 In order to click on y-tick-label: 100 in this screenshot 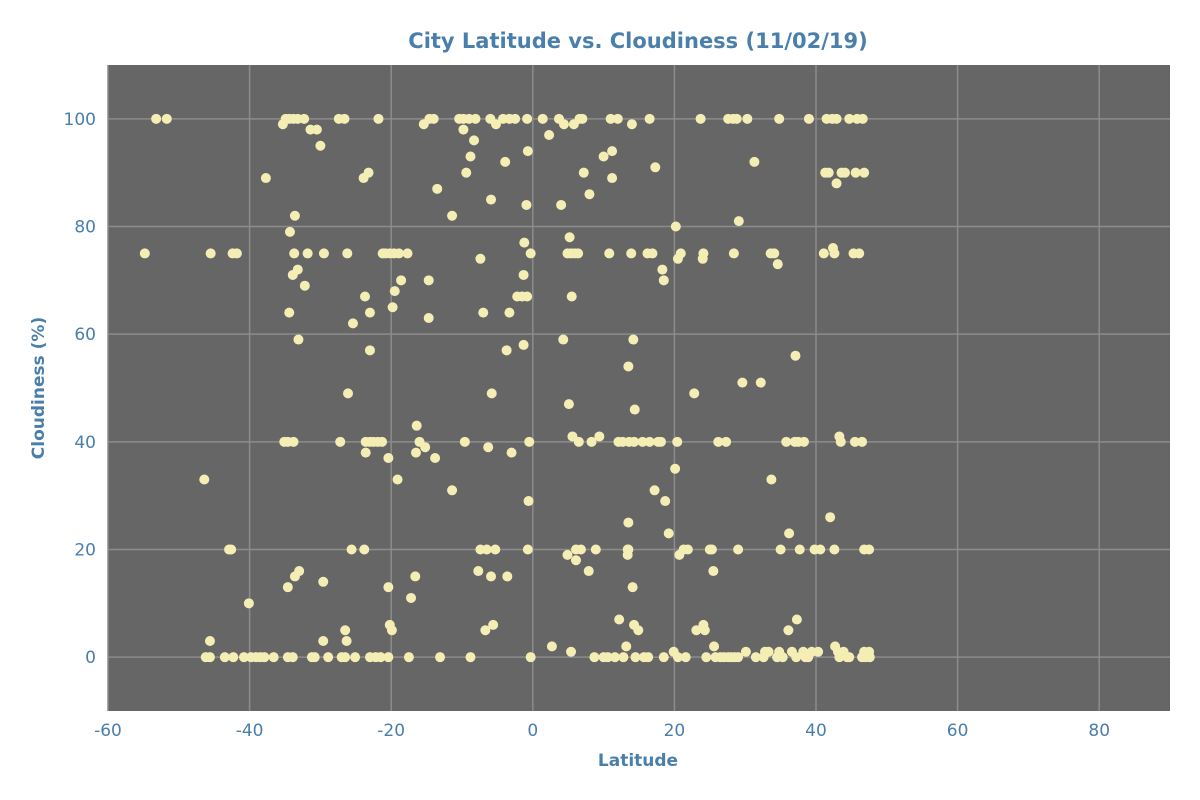, I will do `click(80, 120)`.